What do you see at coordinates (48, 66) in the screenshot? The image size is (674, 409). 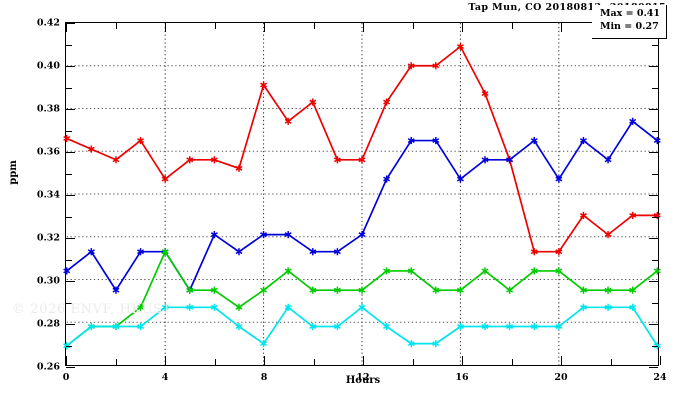 I see `y-tick-label-0.40: 0.40` at bounding box center [48, 66].